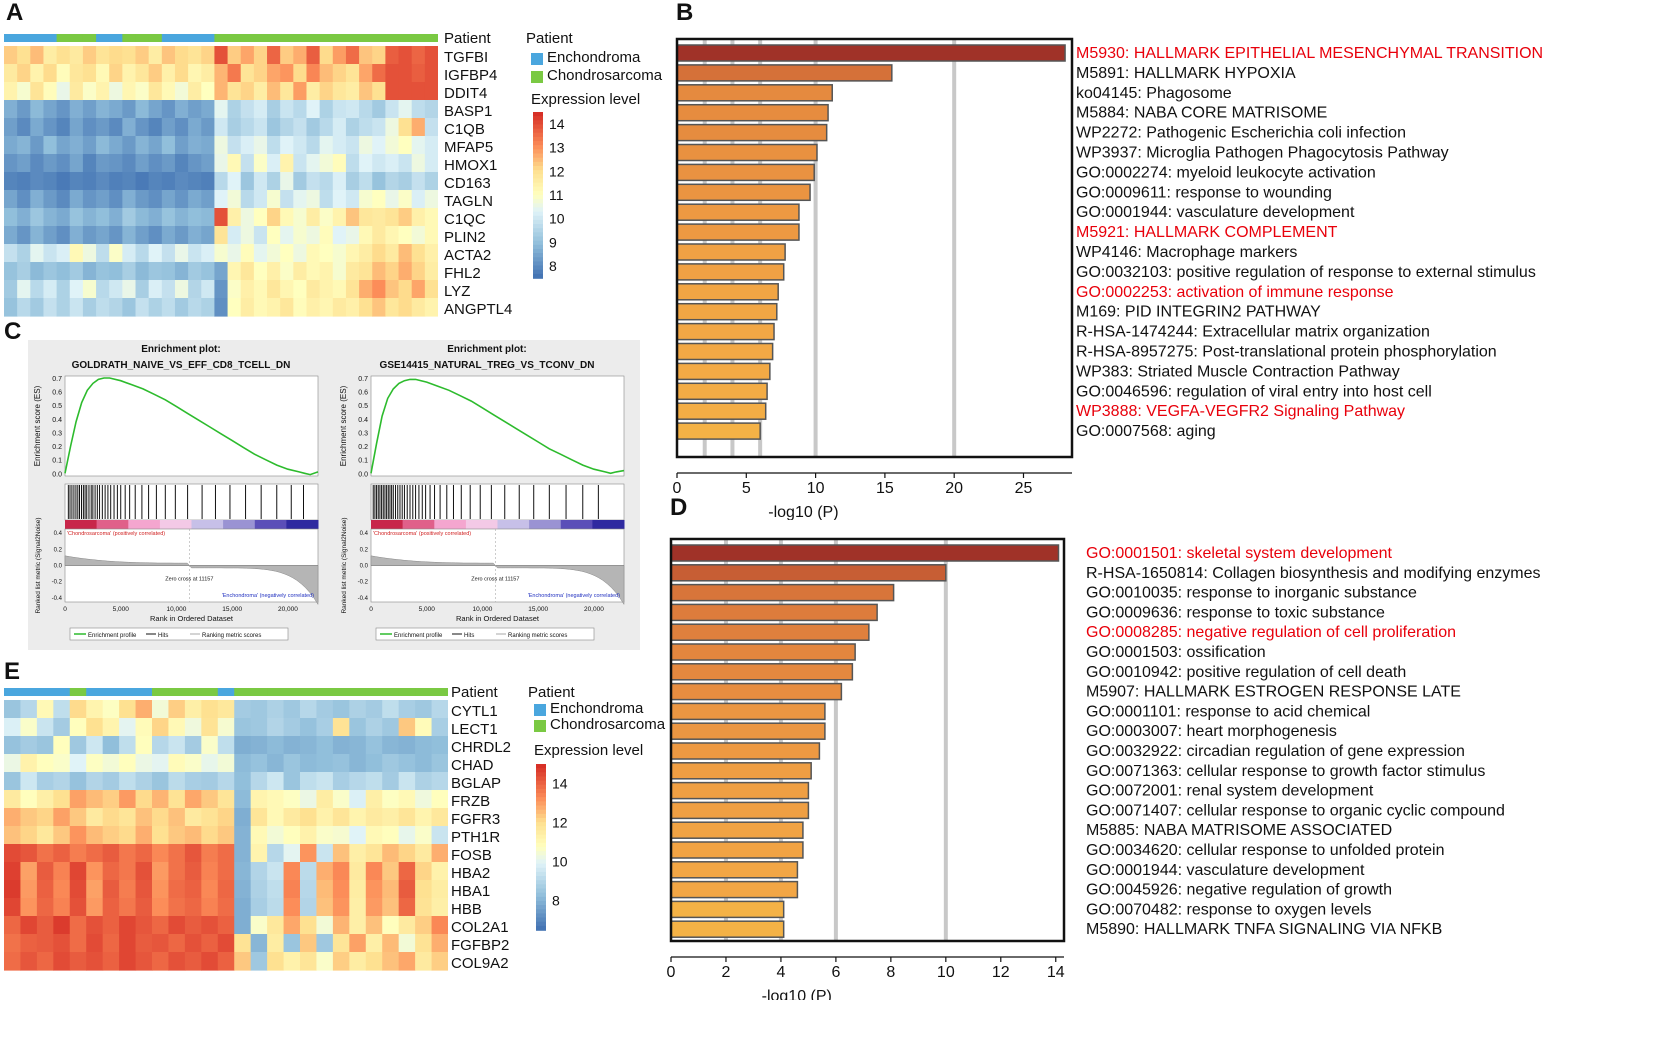 Image resolution: width=1653 pixels, height=1049 pixels. What do you see at coordinates (1239, 553) in the screenshot?
I see `bar-label: GO:0001501: skeletal system development` at bounding box center [1239, 553].